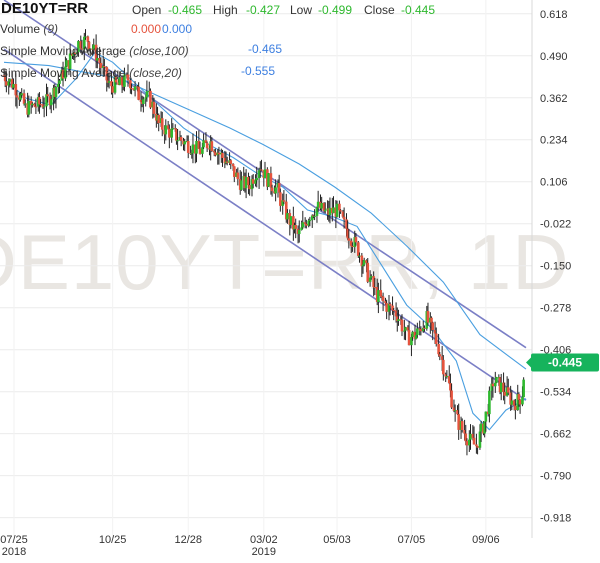 Image resolution: width=600 pixels, height=563 pixels. I want to click on sma100-param: (close,100), so click(159, 51).